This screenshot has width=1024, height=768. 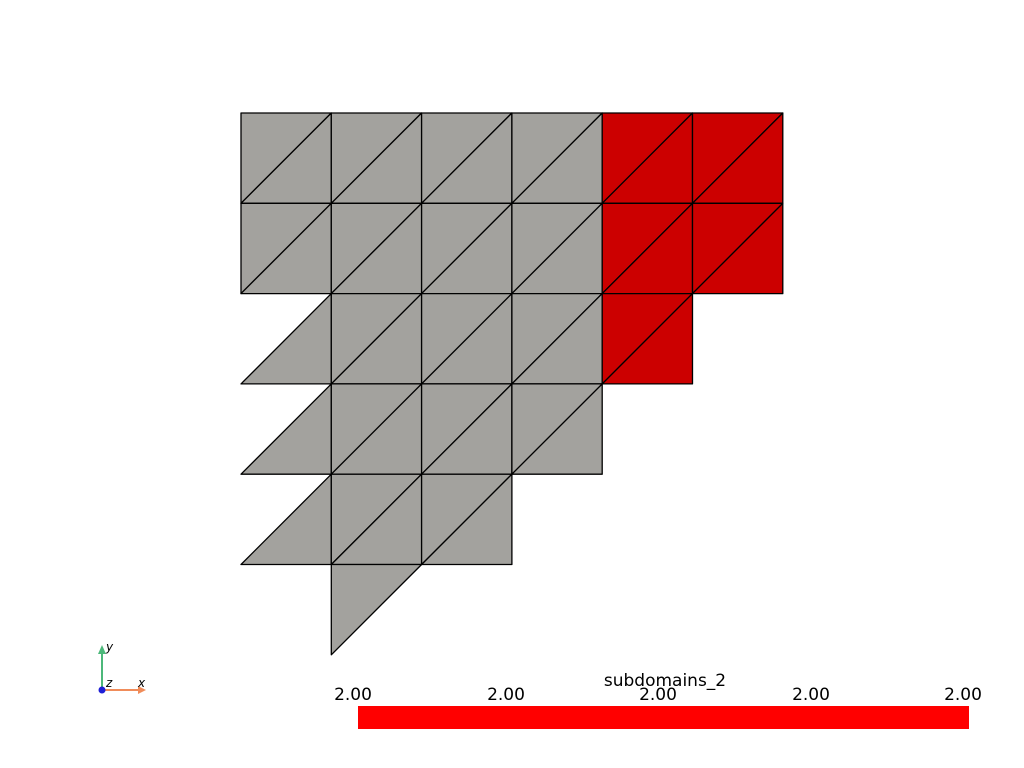 What do you see at coordinates (122, 667) in the screenshot?
I see `orientation-axes: x y z` at bounding box center [122, 667].